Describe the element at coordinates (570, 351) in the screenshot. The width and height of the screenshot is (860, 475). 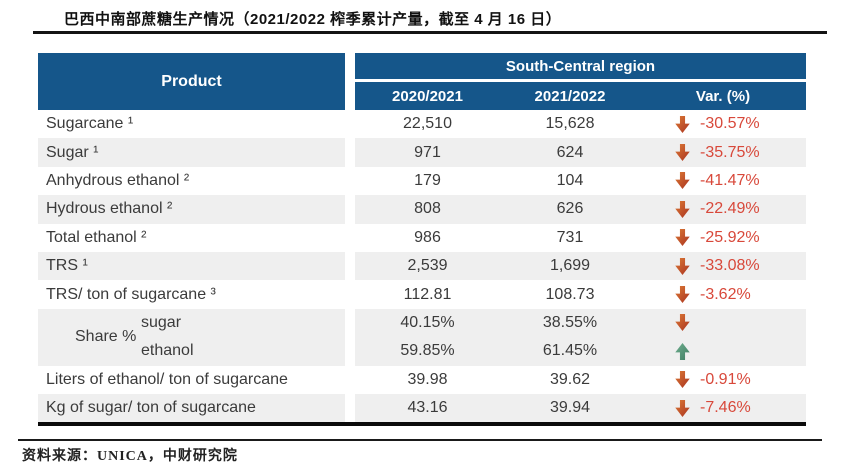
I see `value-2021: 61.45%` at that location.